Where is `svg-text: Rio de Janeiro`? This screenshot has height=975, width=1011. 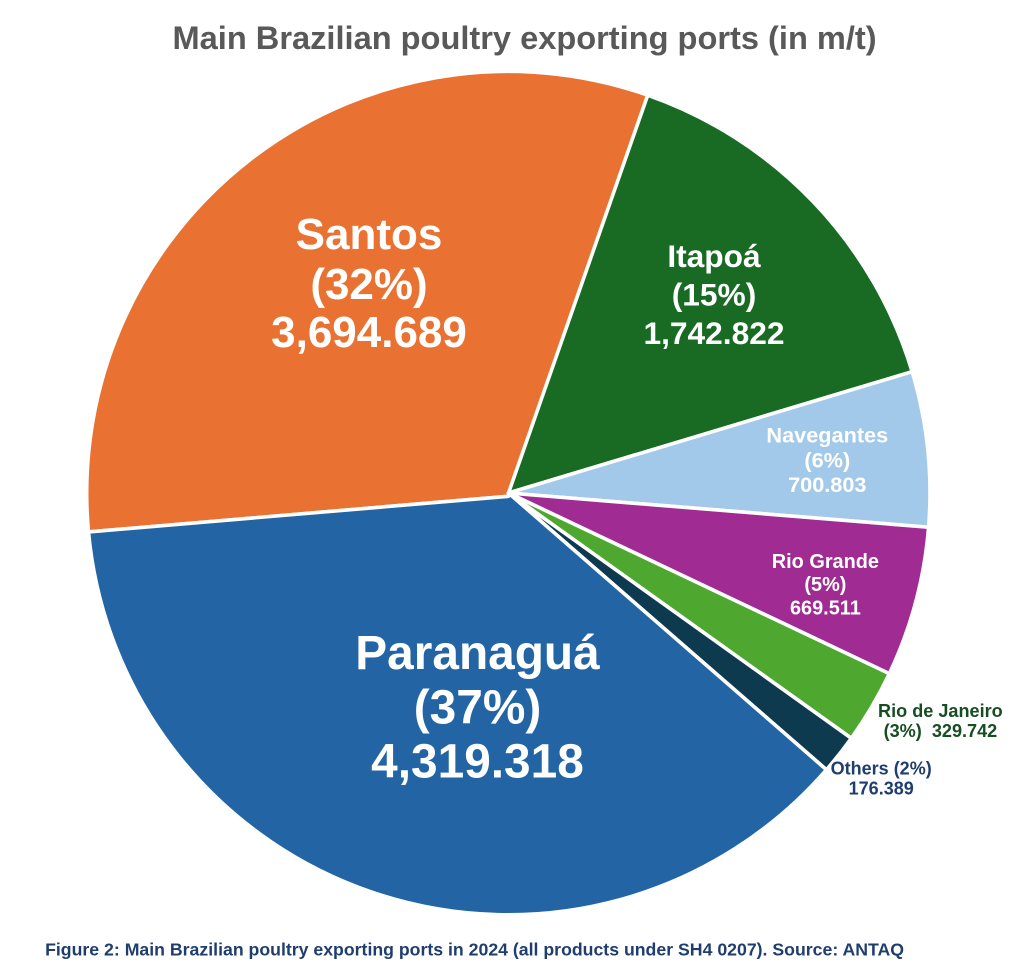
svg-text: Rio de Janeiro is located at coordinates (940, 711).